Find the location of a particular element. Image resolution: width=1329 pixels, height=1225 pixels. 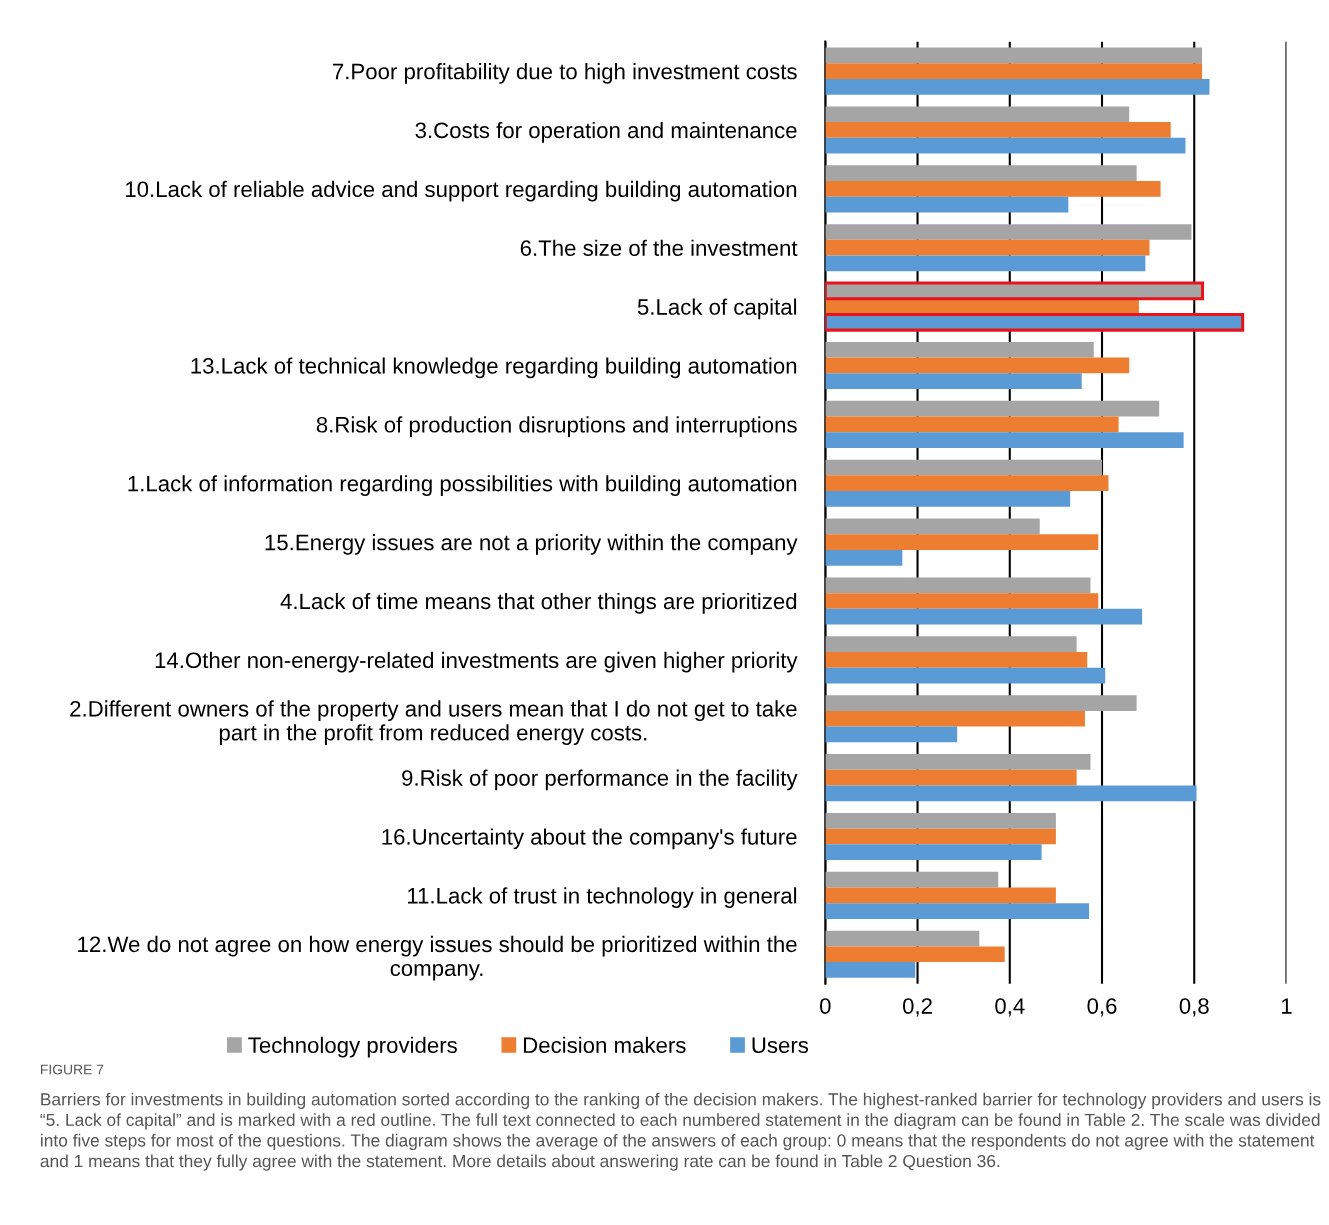

y-tick-label: 13.Lack of technical knowledge regarding building automation is located at coordinates (494, 368).